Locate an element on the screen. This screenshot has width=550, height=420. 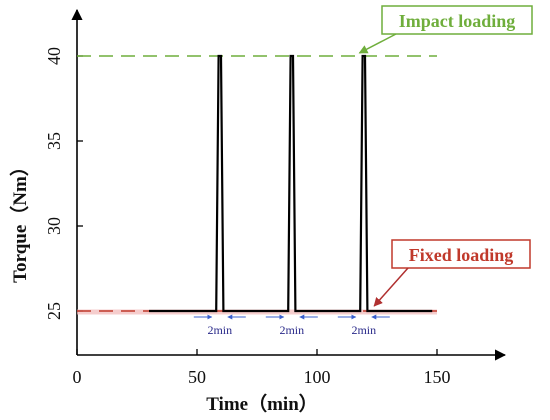
y-tick-label-30: 30 is located at coordinates (54, 226).